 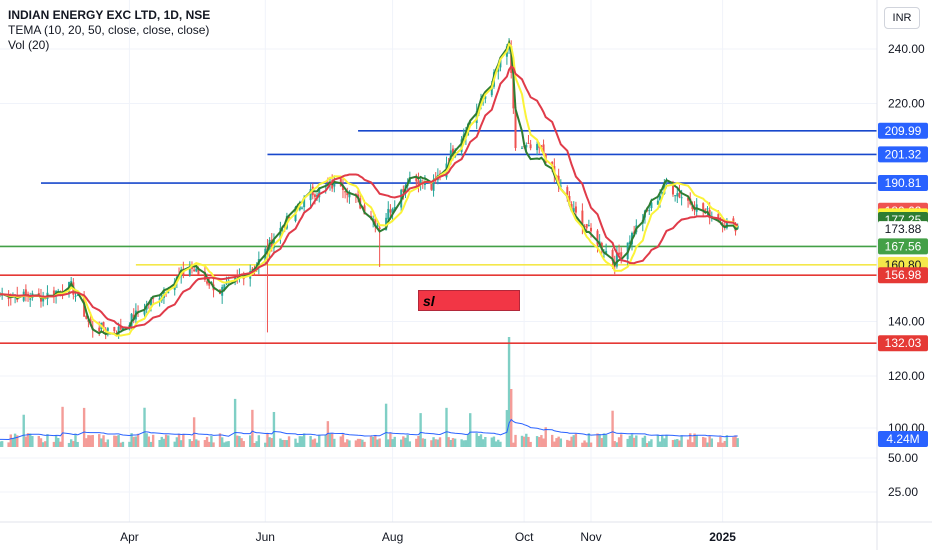 What do you see at coordinates (902, 18) in the screenshot?
I see `currency-button: INR` at bounding box center [902, 18].